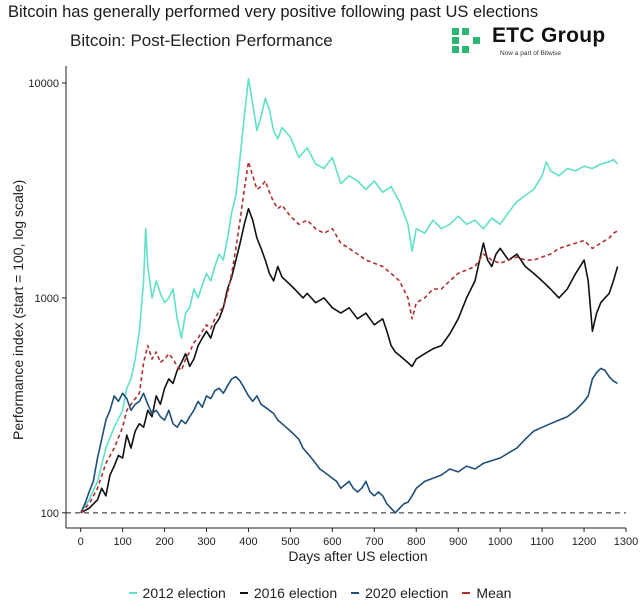 This screenshot has width=640, height=611. What do you see at coordinates (164, 542) in the screenshot?
I see `x-tick-label: 200` at bounding box center [164, 542].